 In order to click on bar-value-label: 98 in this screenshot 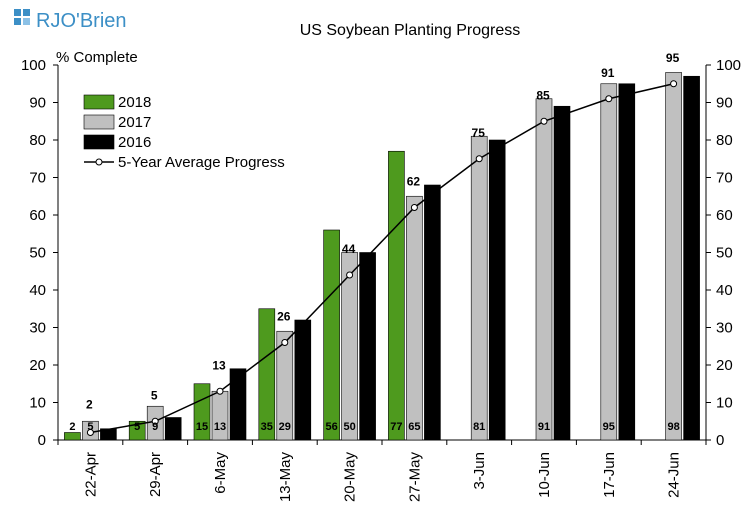, I will do `click(673, 427)`.